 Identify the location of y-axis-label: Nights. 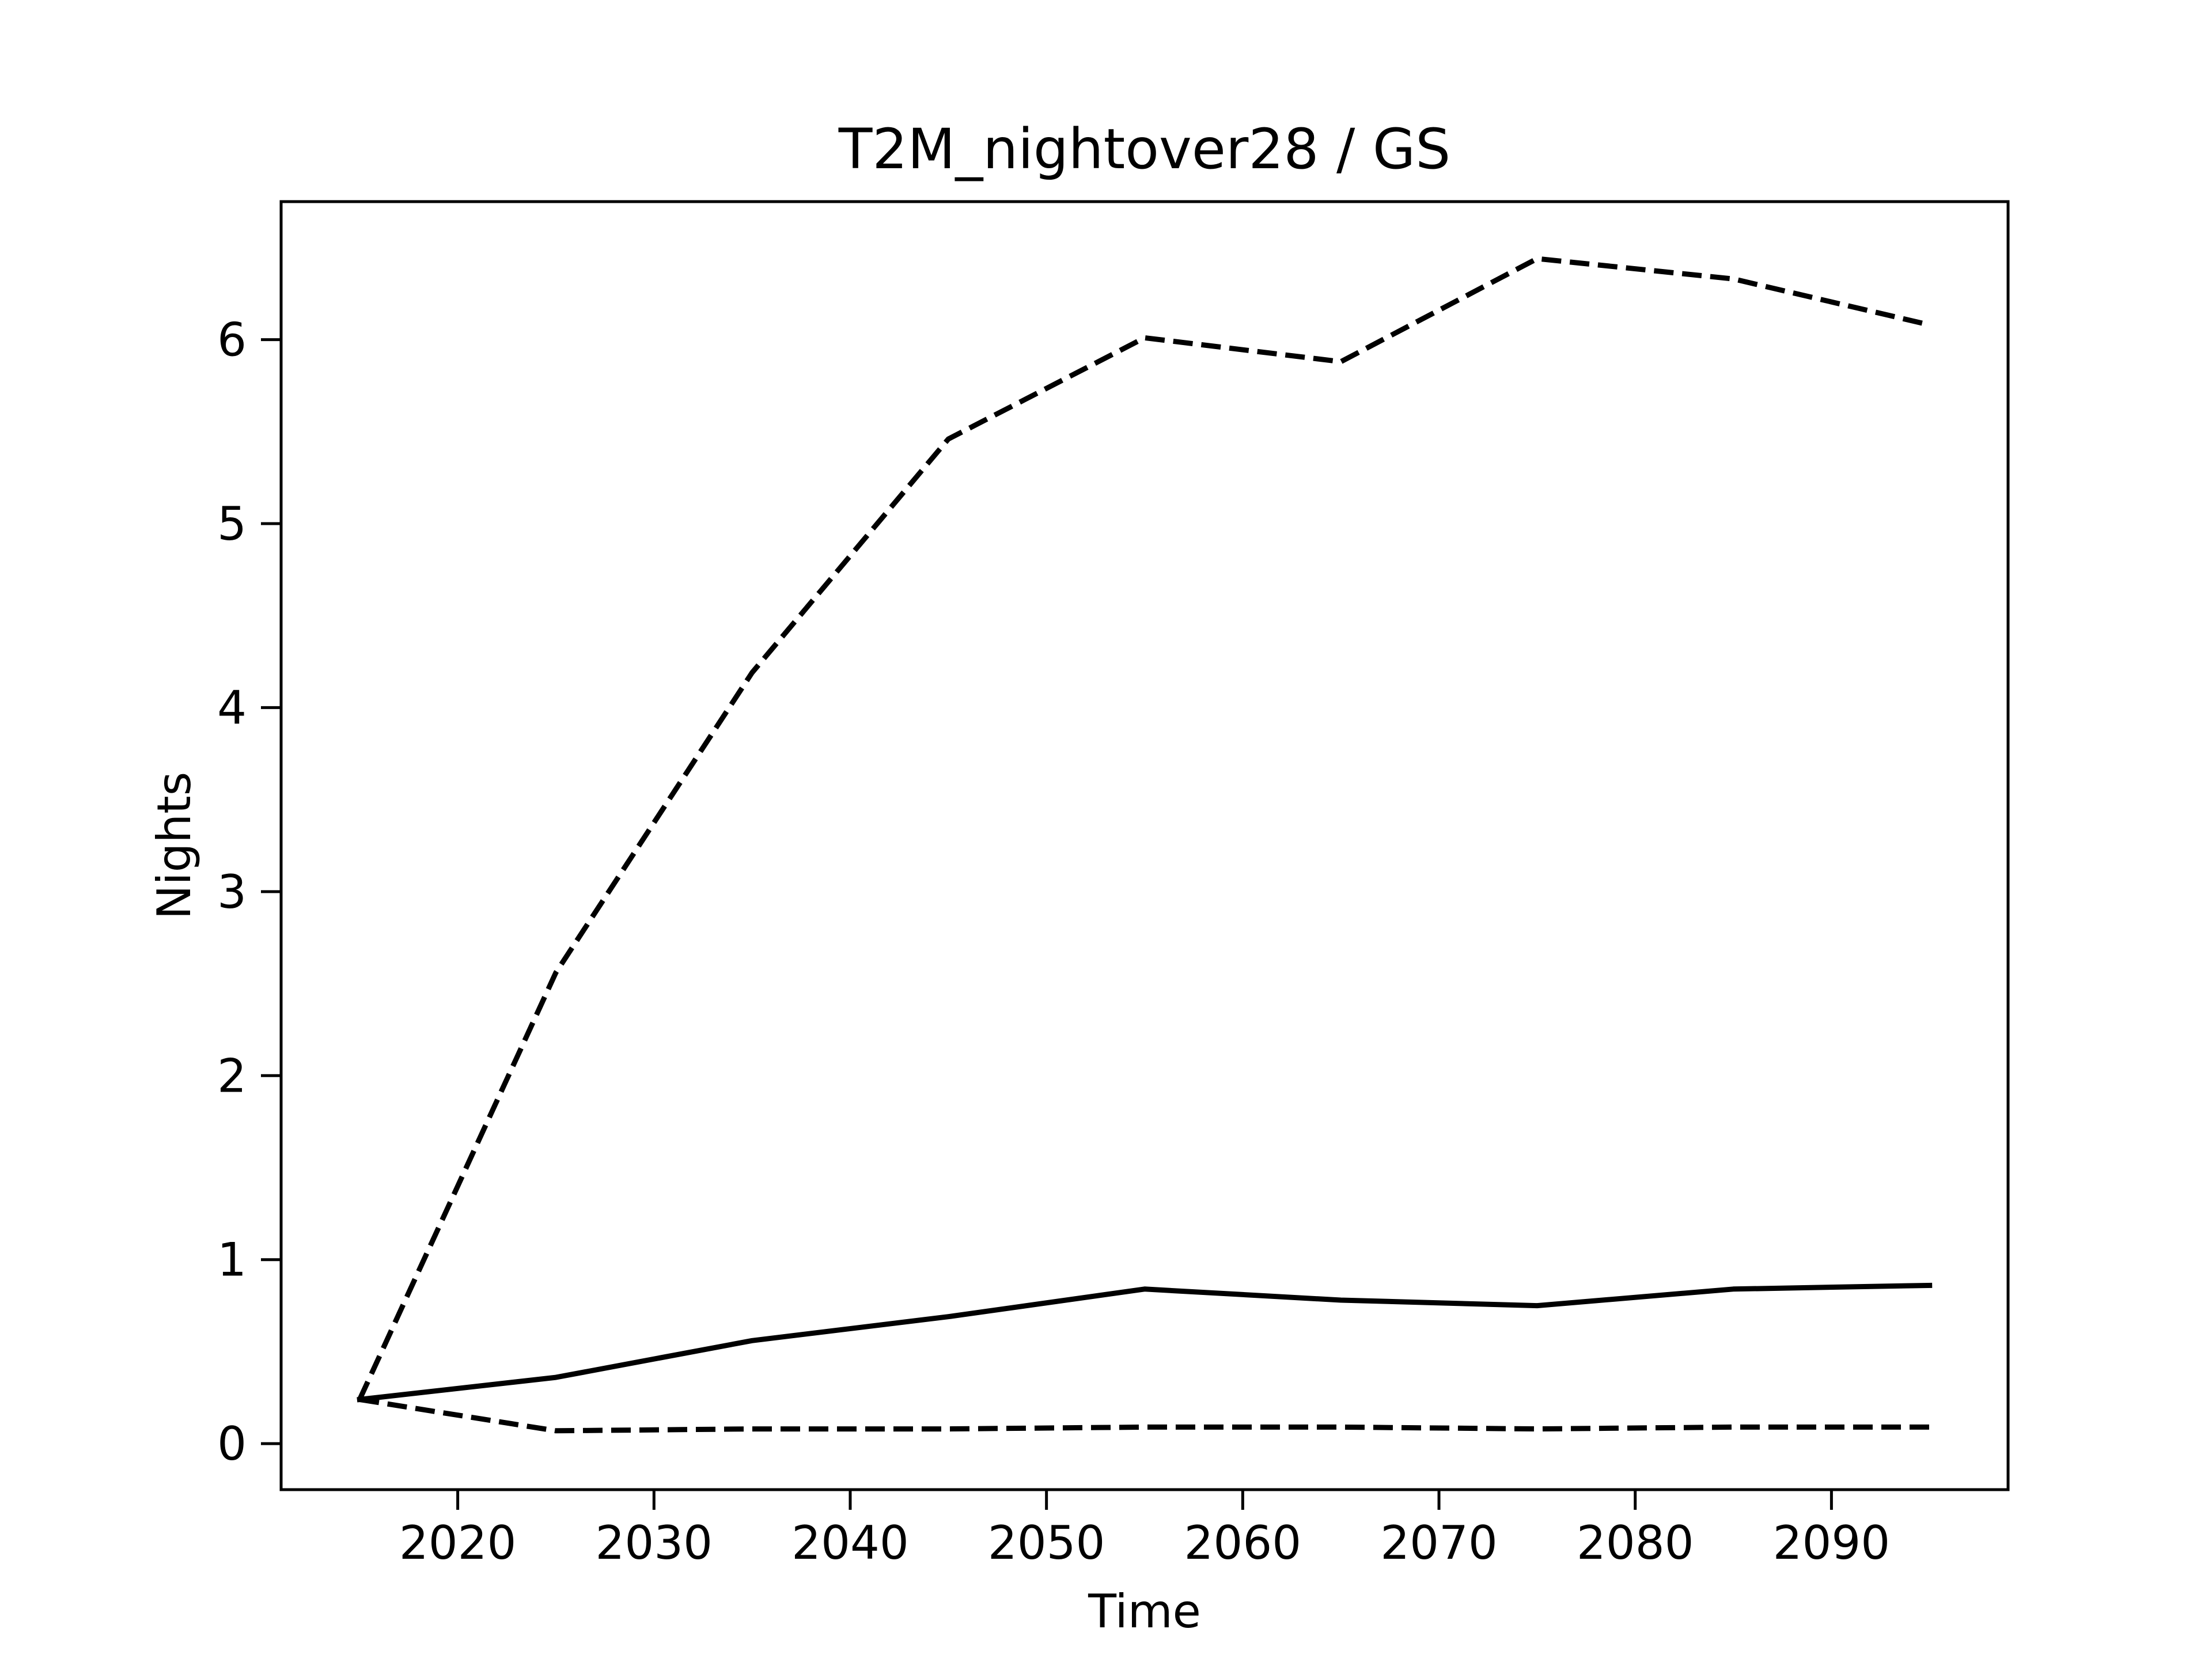
(174, 846).